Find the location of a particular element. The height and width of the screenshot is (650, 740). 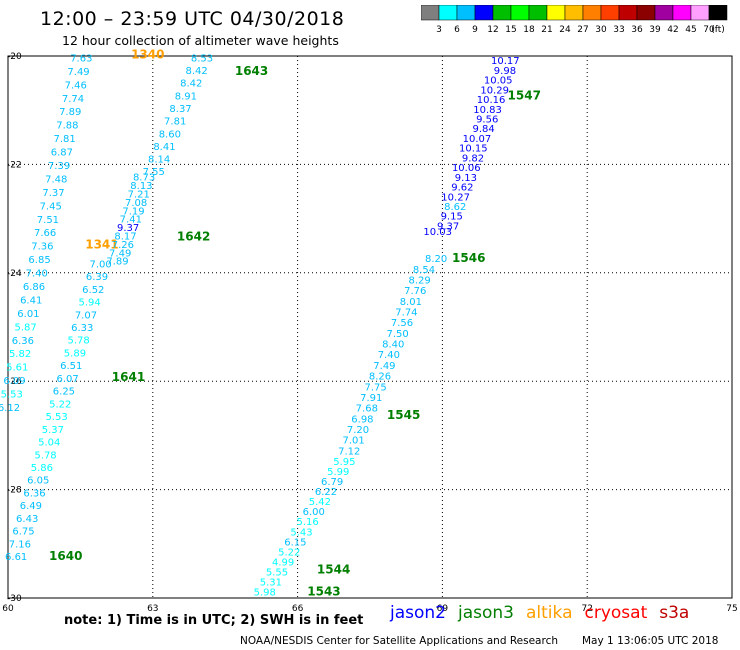

track-id-label: 1544 is located at coordinates (333, 570).